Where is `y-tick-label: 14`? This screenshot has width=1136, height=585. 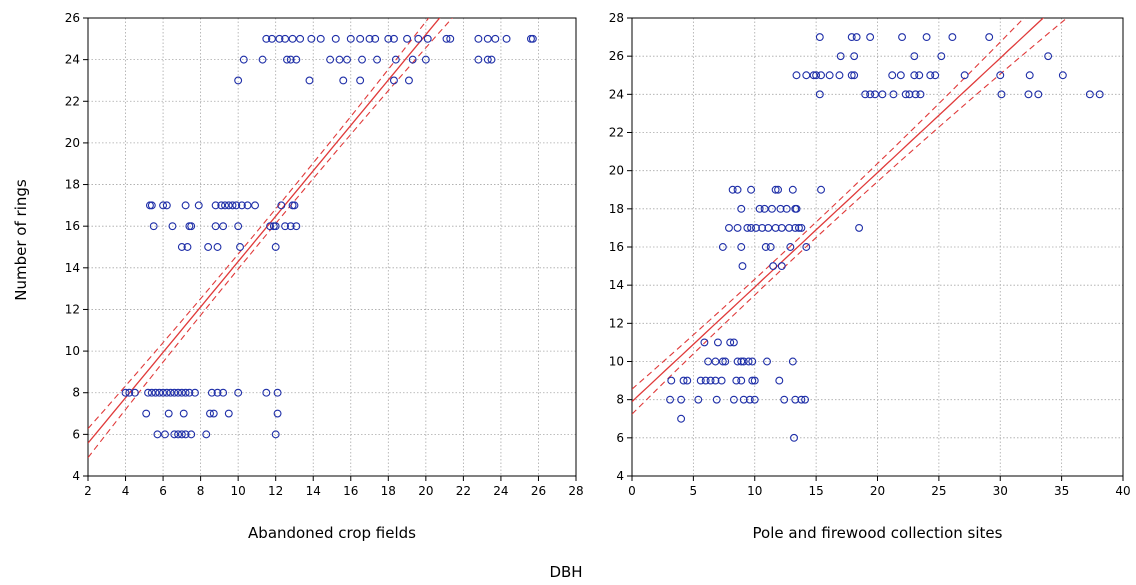 y-tick-label: 14 is located at coordinates (616, 285).